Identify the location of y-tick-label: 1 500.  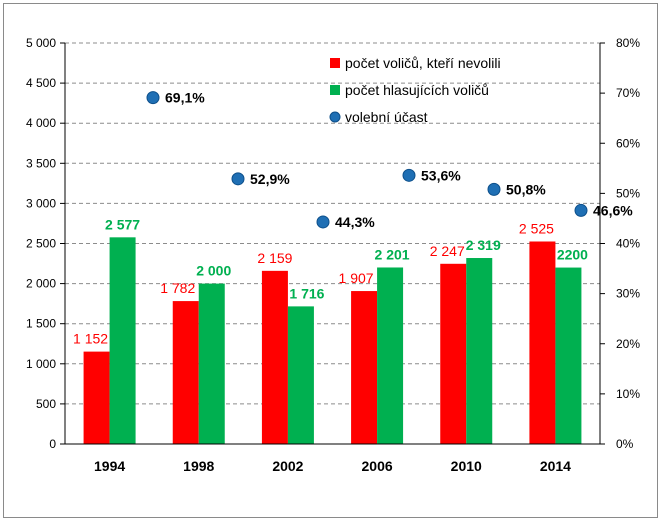
(41, 324).